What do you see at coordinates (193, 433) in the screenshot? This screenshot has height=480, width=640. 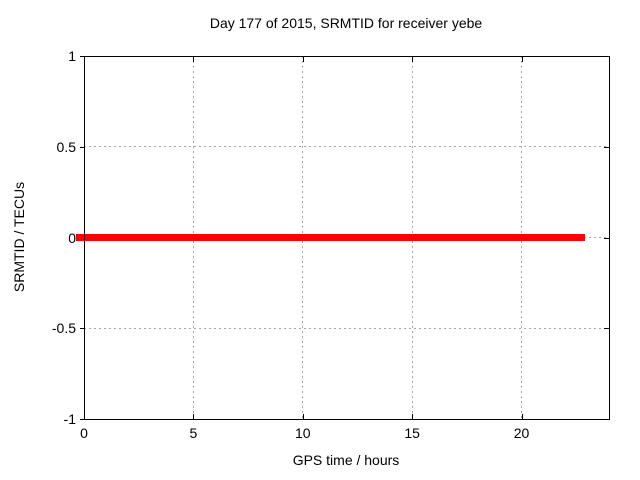 I see `x-tick-label: 5` at bounding box center [193, 433].